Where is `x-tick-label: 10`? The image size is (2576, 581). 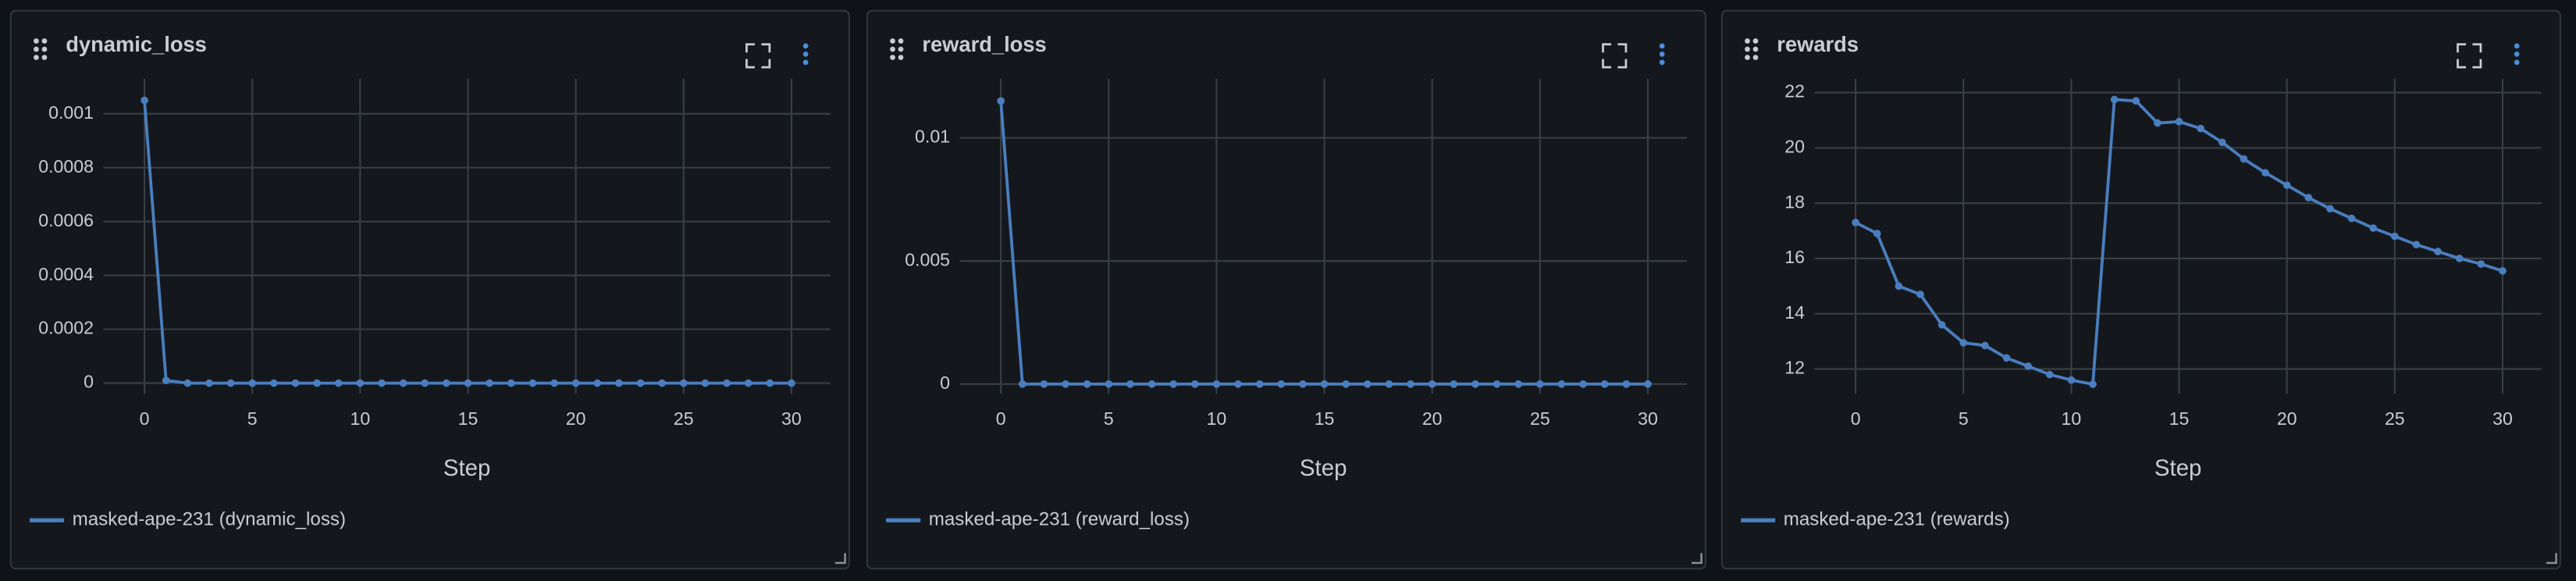 x-tick-label: 10 is located at coordinates (360, 418).